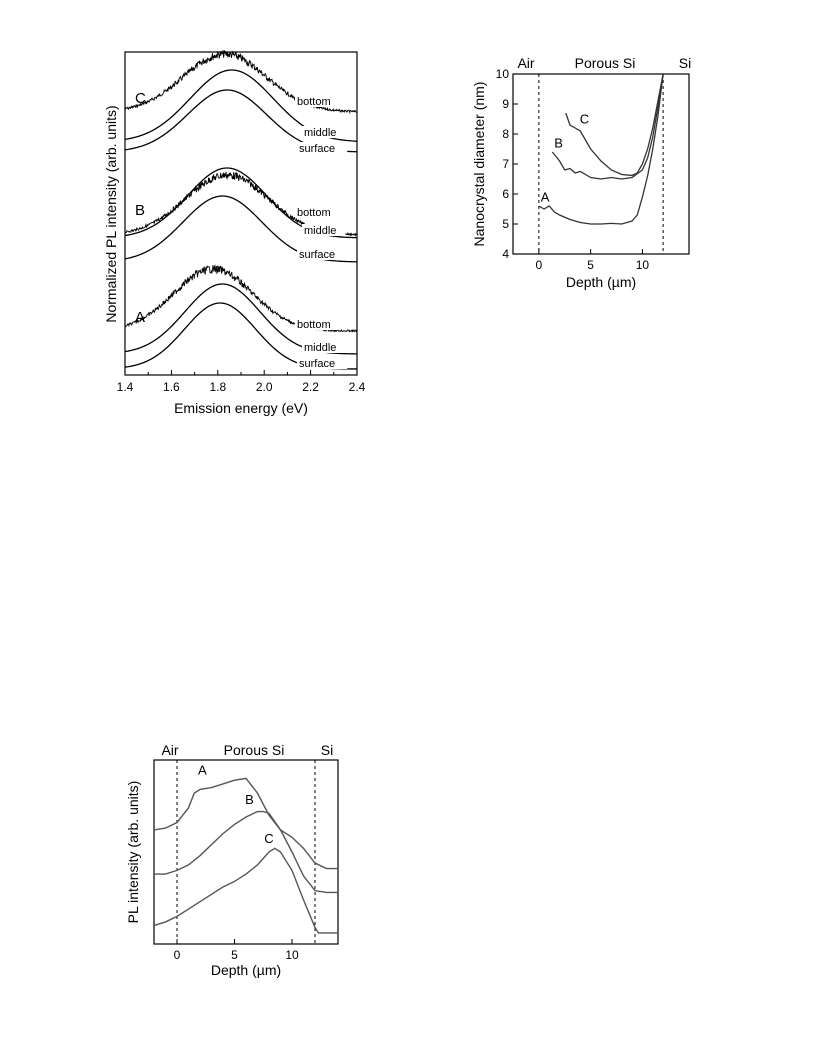  I want to click on x-tick-label: 2.4, so click(357, 387).